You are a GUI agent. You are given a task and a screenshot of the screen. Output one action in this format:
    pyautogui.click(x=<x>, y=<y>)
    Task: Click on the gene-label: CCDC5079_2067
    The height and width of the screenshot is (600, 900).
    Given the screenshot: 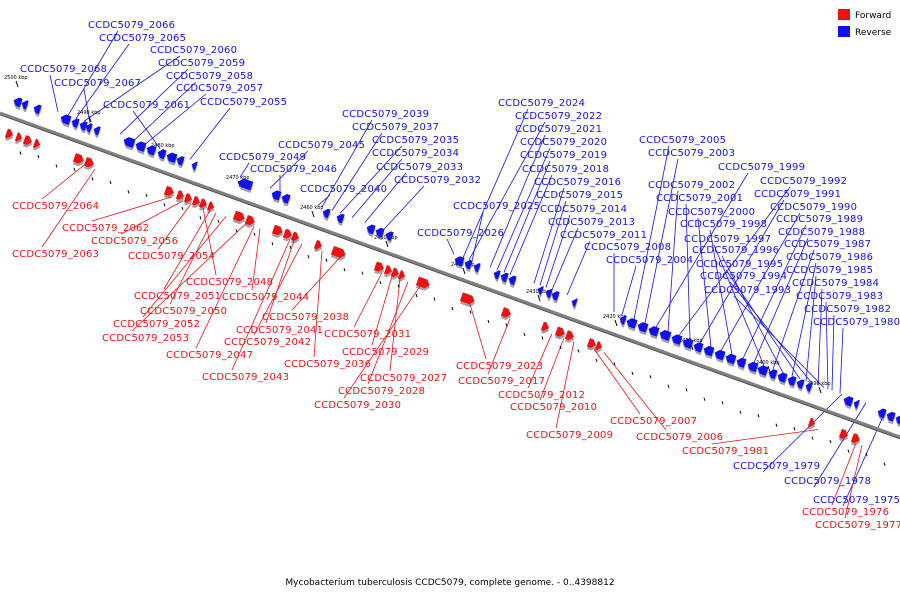 What is the action you would take?
    pyautogui.click(x=97, y=83)
    